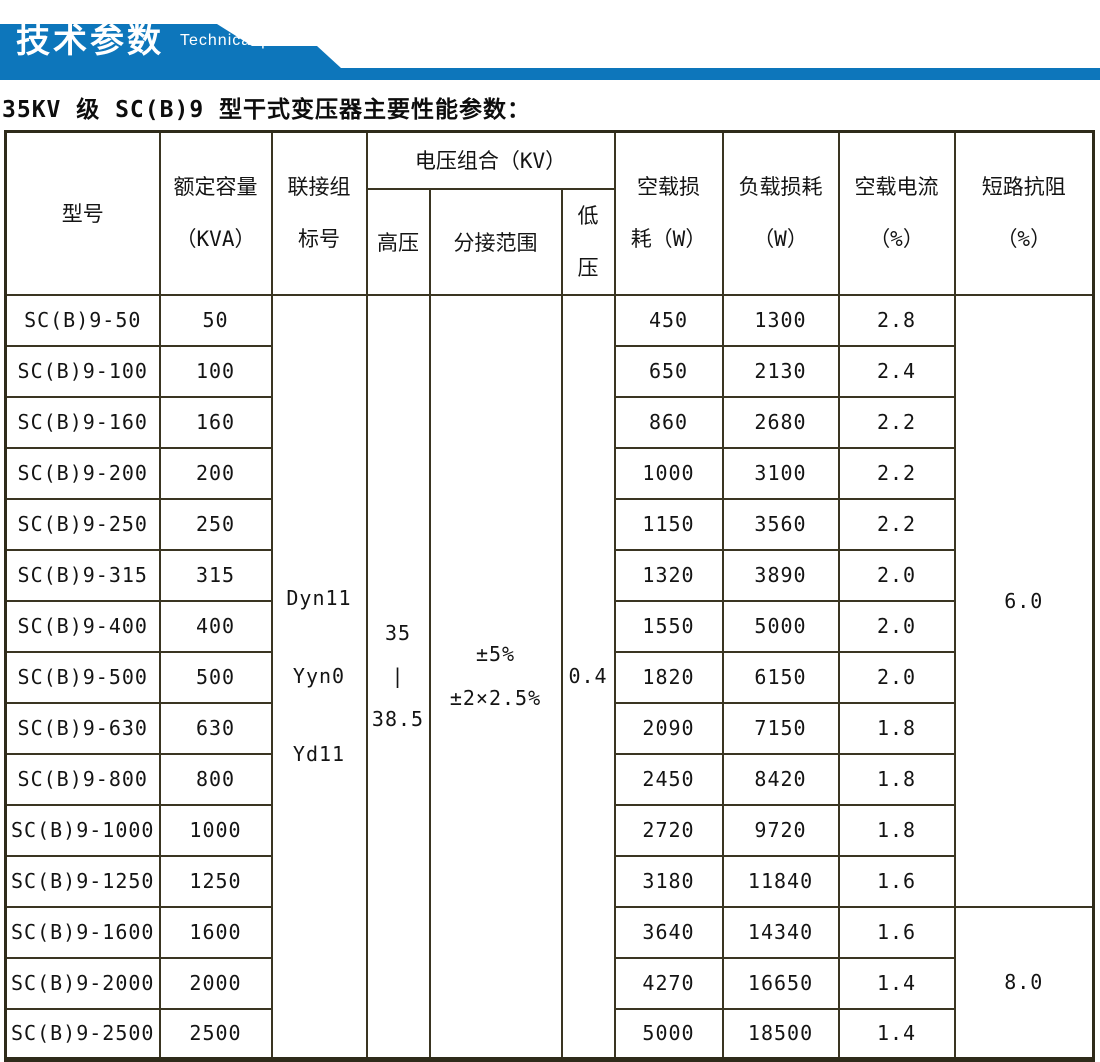  What do you see at coordinates (319, 239) in the screenshot?
I see `col-header-connection-line2: 标号` at bounding box center [319, 239].